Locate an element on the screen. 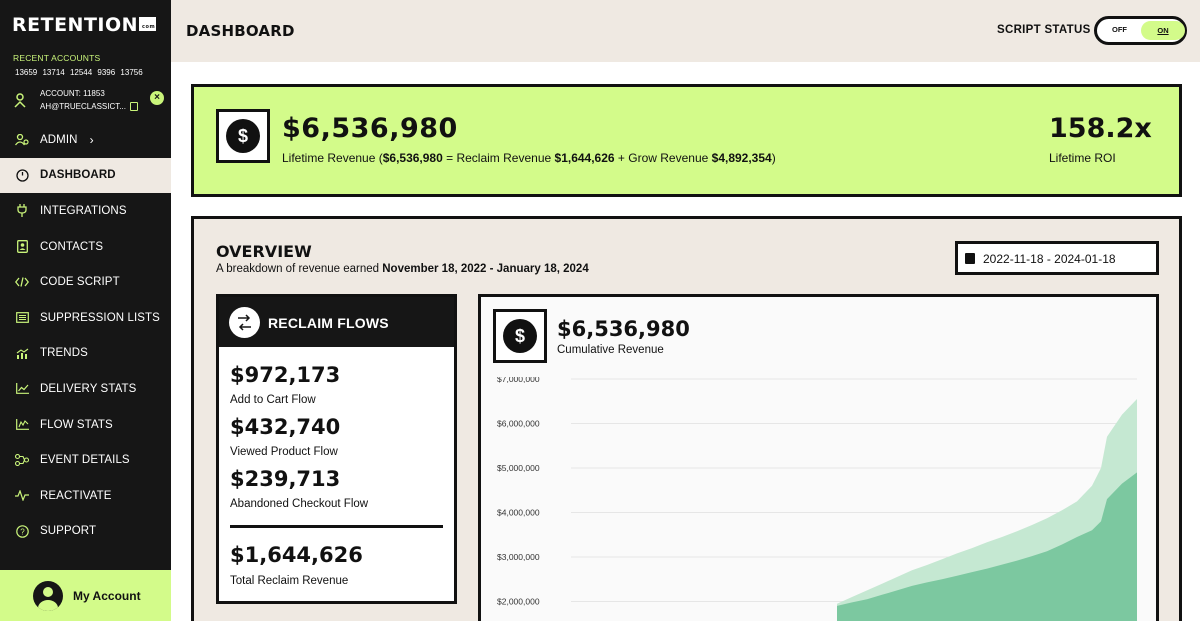 The width and height of the screenshot is (1200, 621). account-id: ACCOUNT: 11853 is located at coordinates (72, 93).